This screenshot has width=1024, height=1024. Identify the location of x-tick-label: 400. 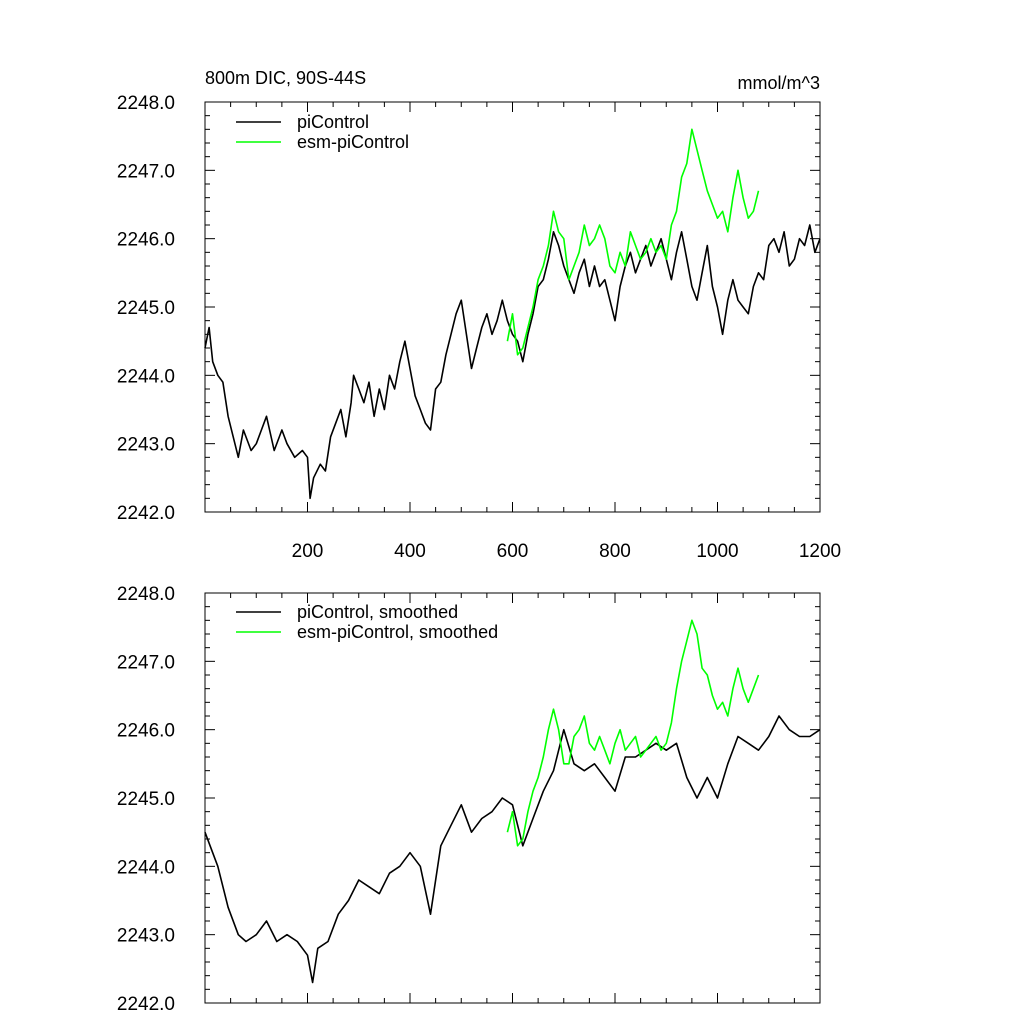
(410, 551).